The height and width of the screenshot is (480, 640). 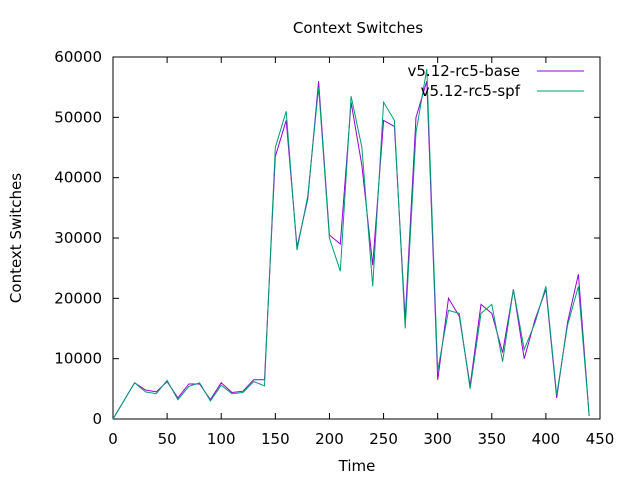 What do you see at coordinates (275, 439) in the screenshot?
I see `x-tick-label: 150` at bounding box center [275, 439].